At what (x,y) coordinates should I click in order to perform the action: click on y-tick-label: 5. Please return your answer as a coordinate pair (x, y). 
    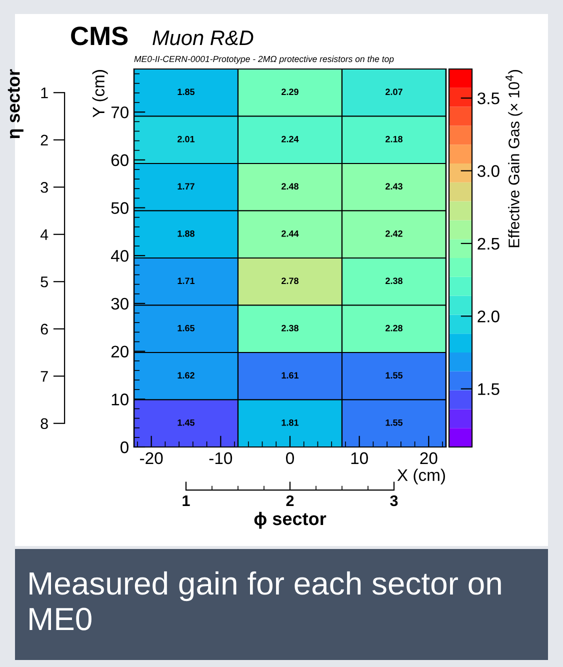
    Looking at the image, I should click on (44, 282).